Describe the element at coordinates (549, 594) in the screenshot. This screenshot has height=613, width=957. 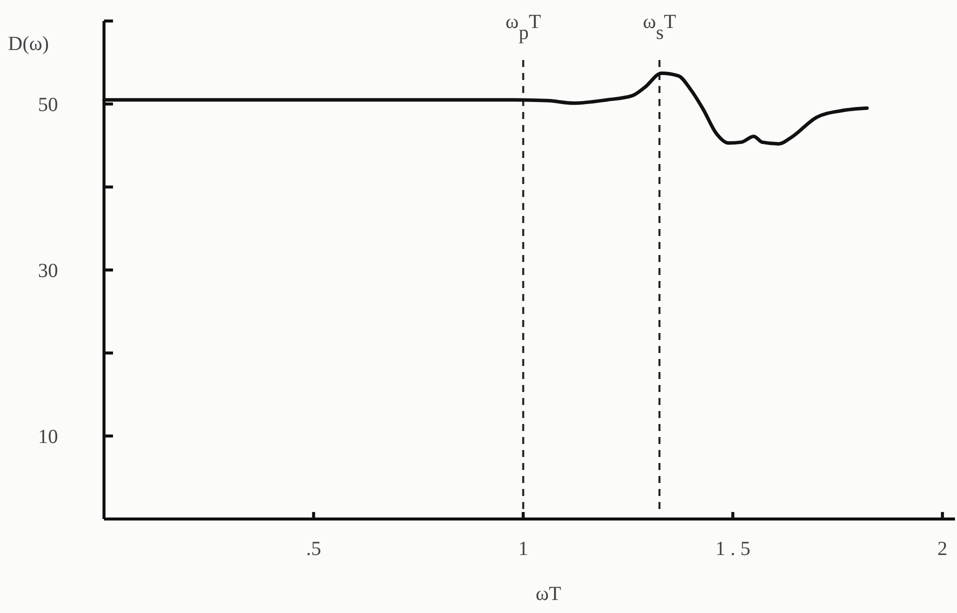
I see `x-axis-title: ωT` at that location.